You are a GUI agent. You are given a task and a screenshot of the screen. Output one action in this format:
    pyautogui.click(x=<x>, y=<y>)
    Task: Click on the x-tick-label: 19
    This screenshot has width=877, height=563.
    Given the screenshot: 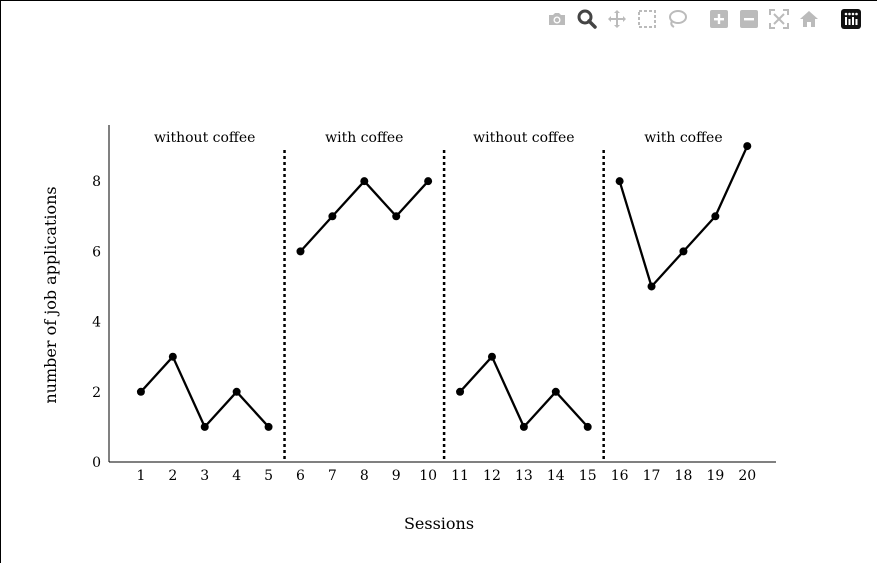 What is the action you would take?
    pyautogui.click(x=715, y=476)
    